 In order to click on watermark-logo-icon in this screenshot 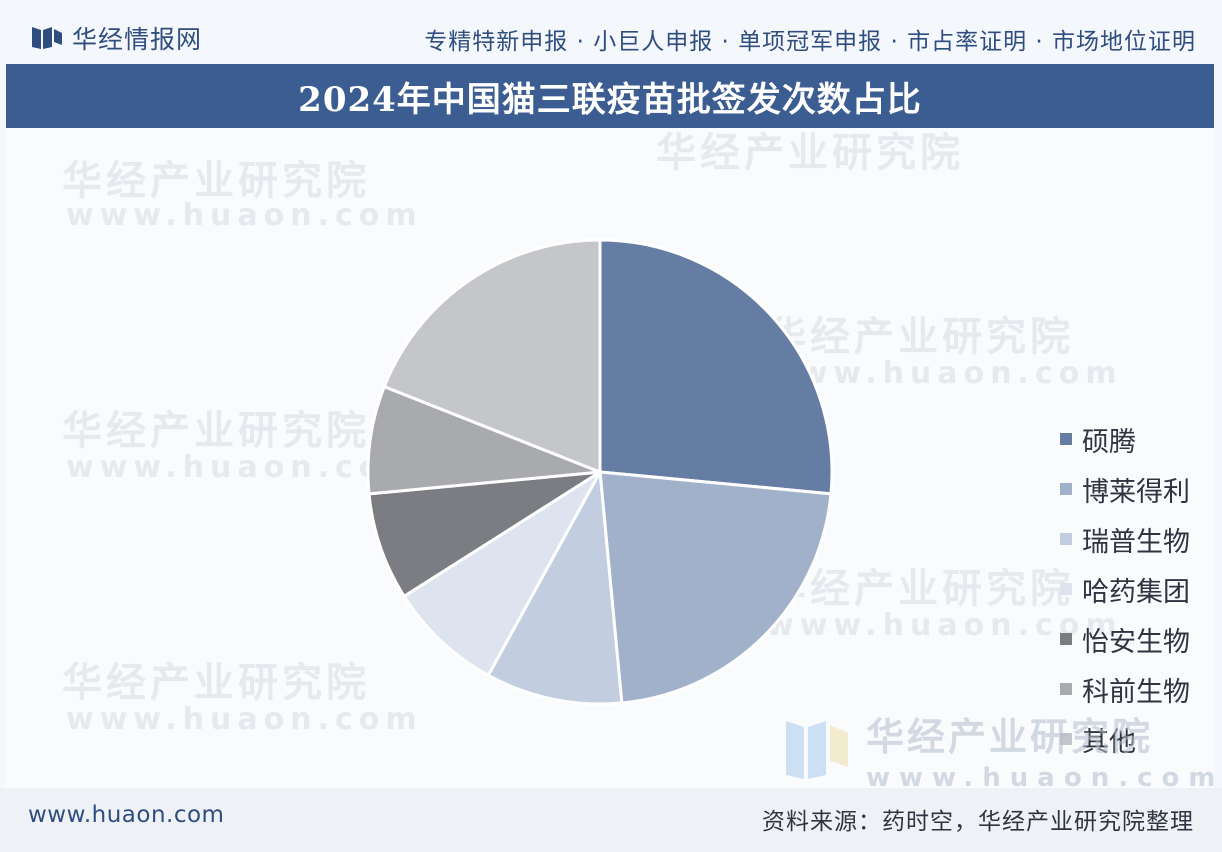, I will do `click(817, 750)`.